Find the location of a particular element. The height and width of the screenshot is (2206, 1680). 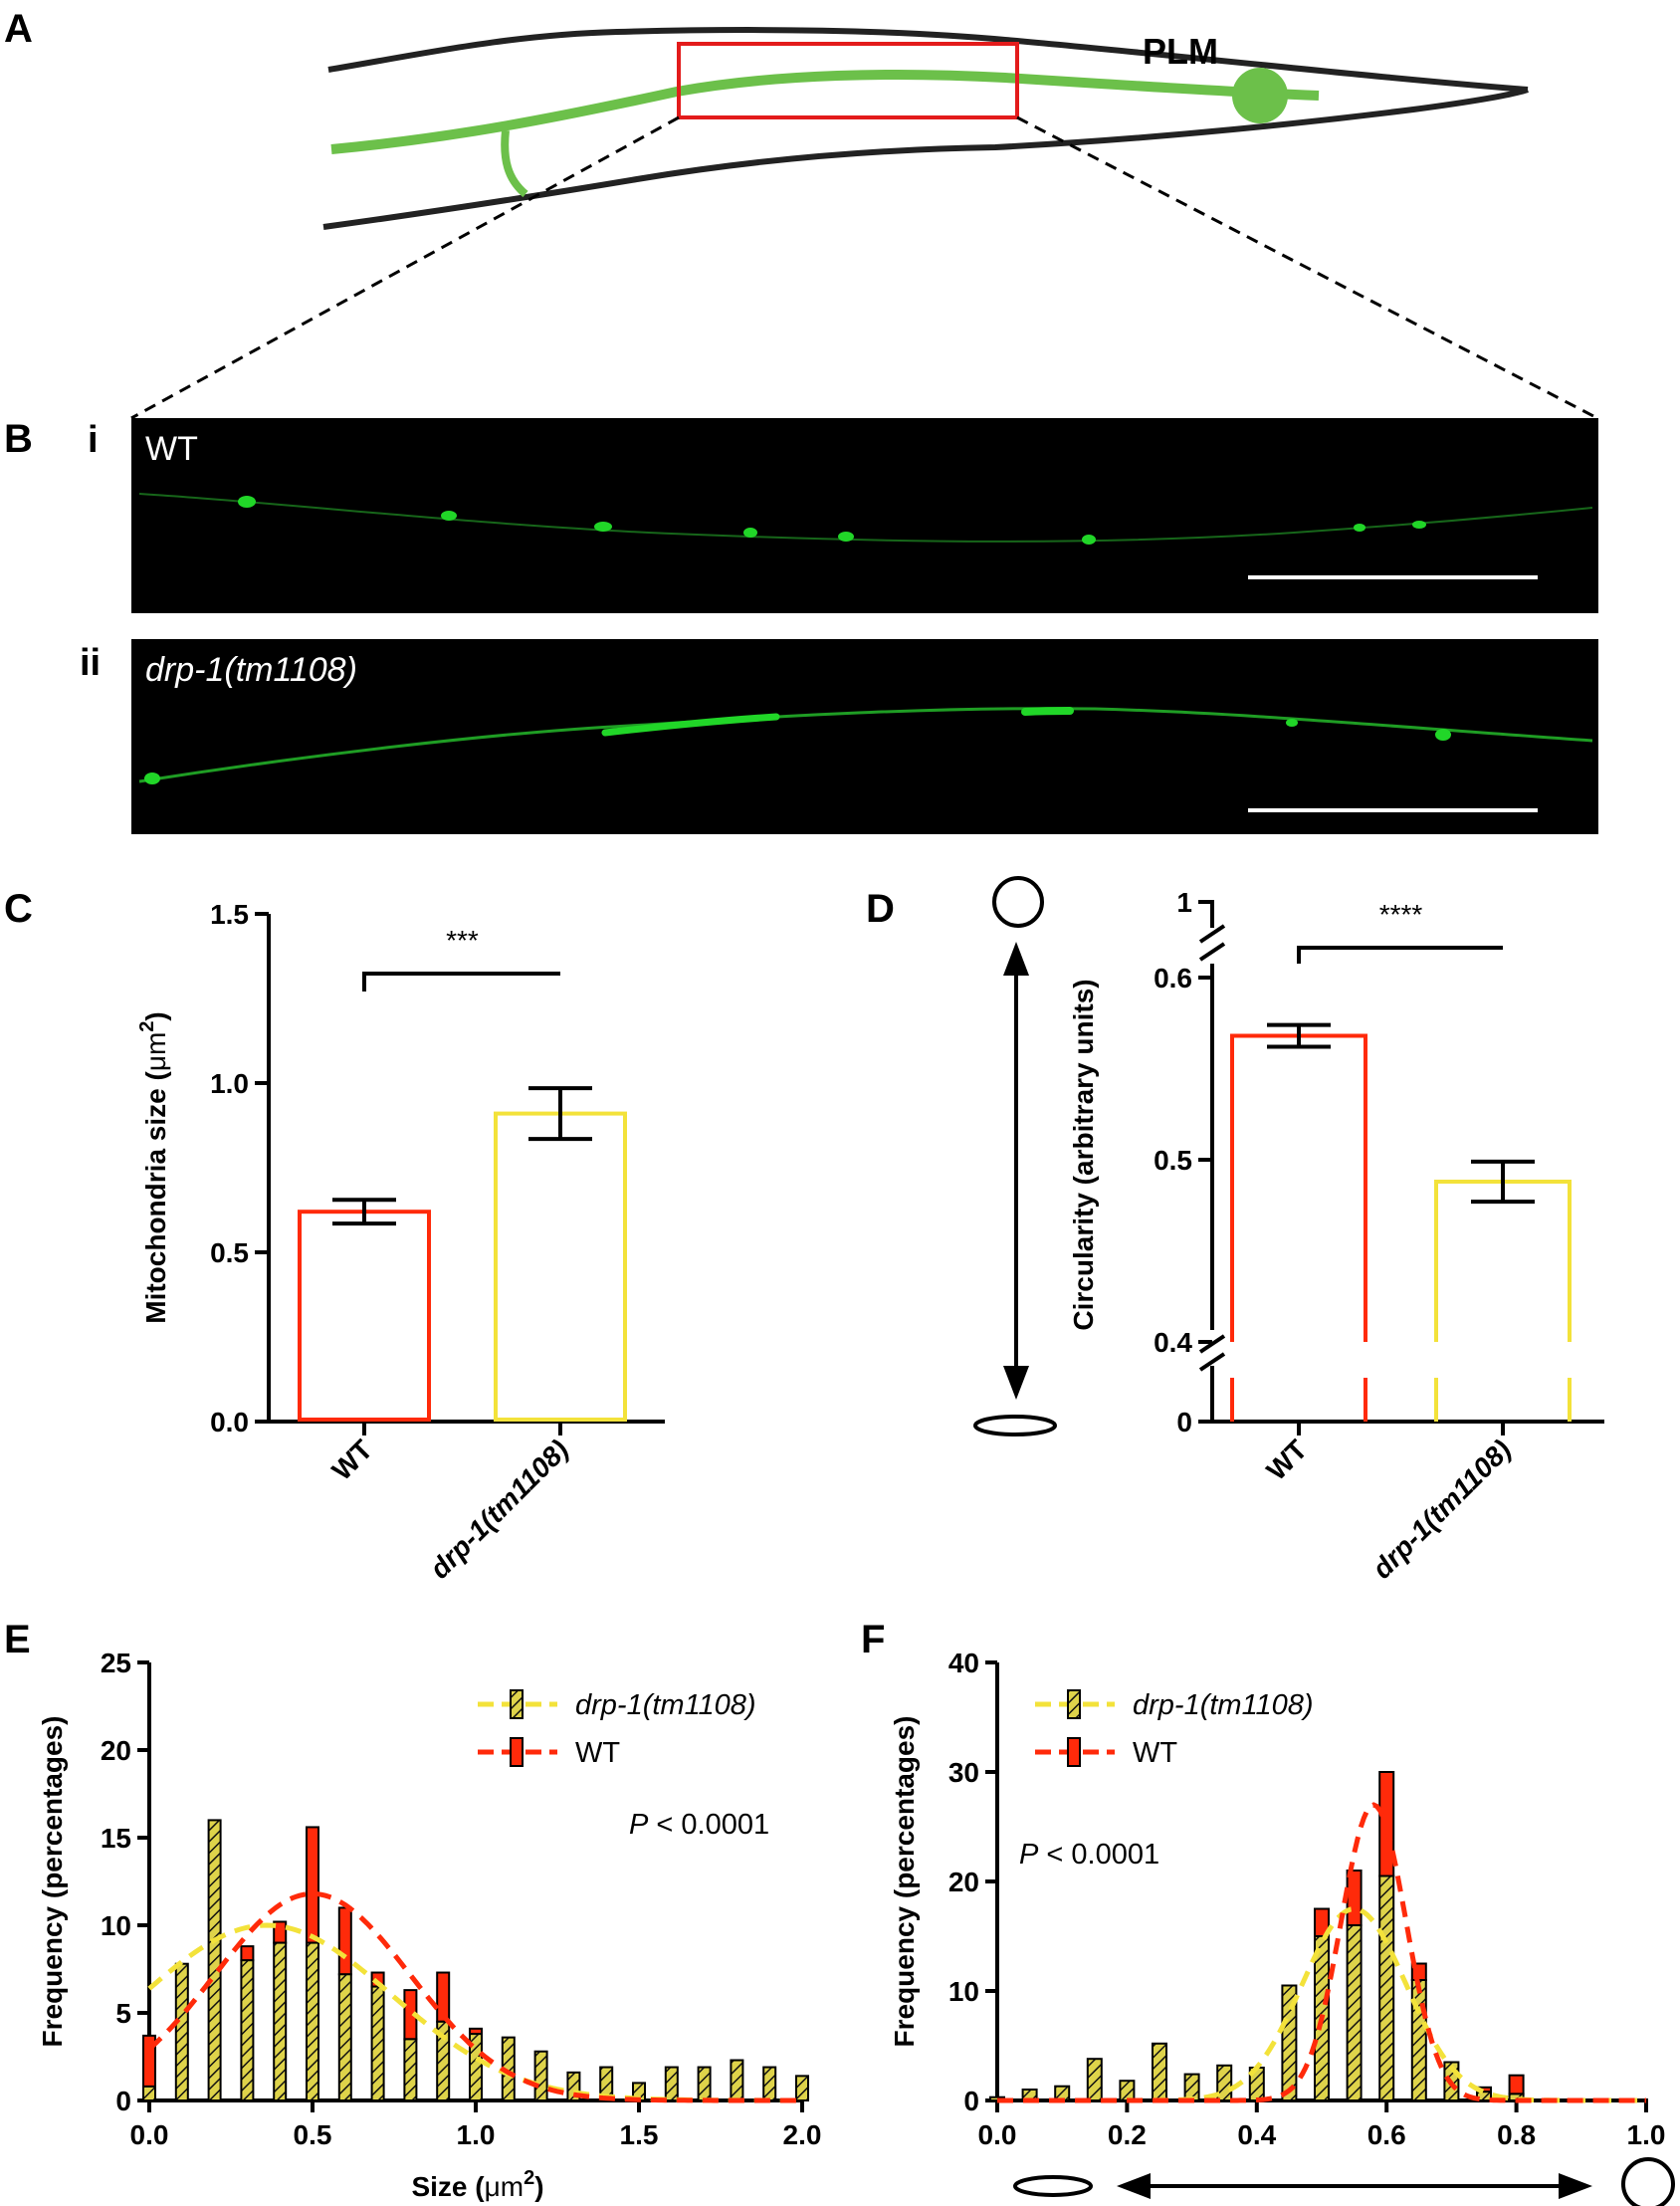

y-tick-label: 30 is located at coordinates (963, 1772).